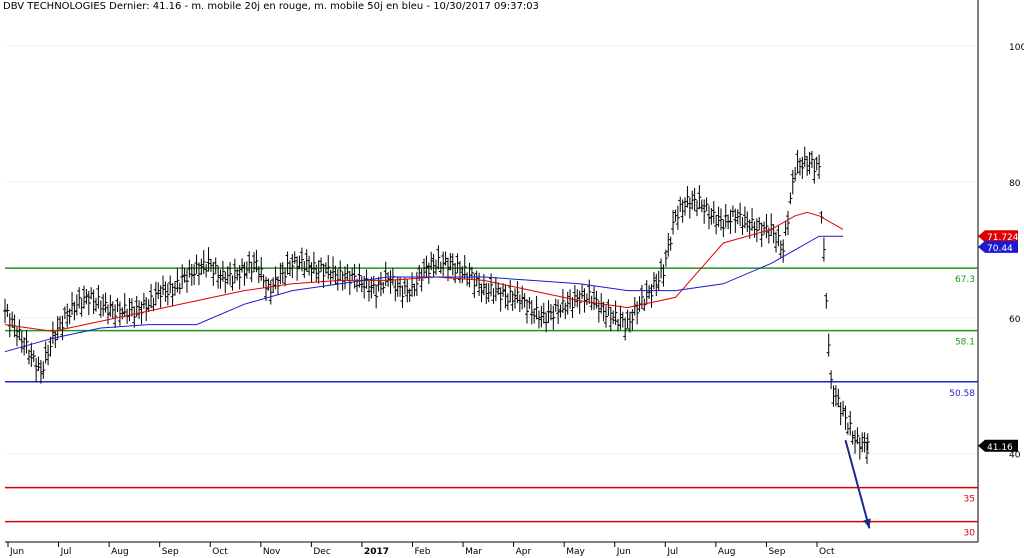  What do you see at coordinates (965, 343) in the screenshot?
I see `level-label: 58.1` at bounding box center [965, 343].